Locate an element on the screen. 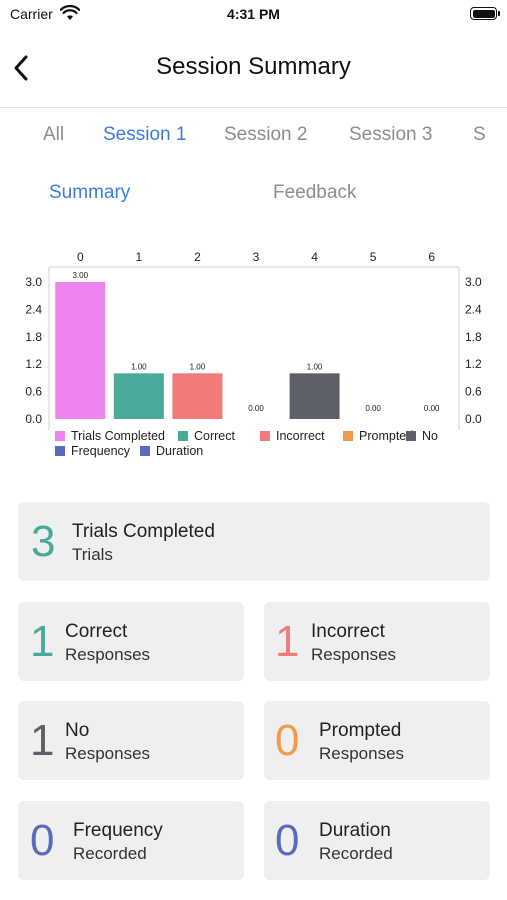  y-tick-label-right: 1.8 is located at coordinates (473, 337).